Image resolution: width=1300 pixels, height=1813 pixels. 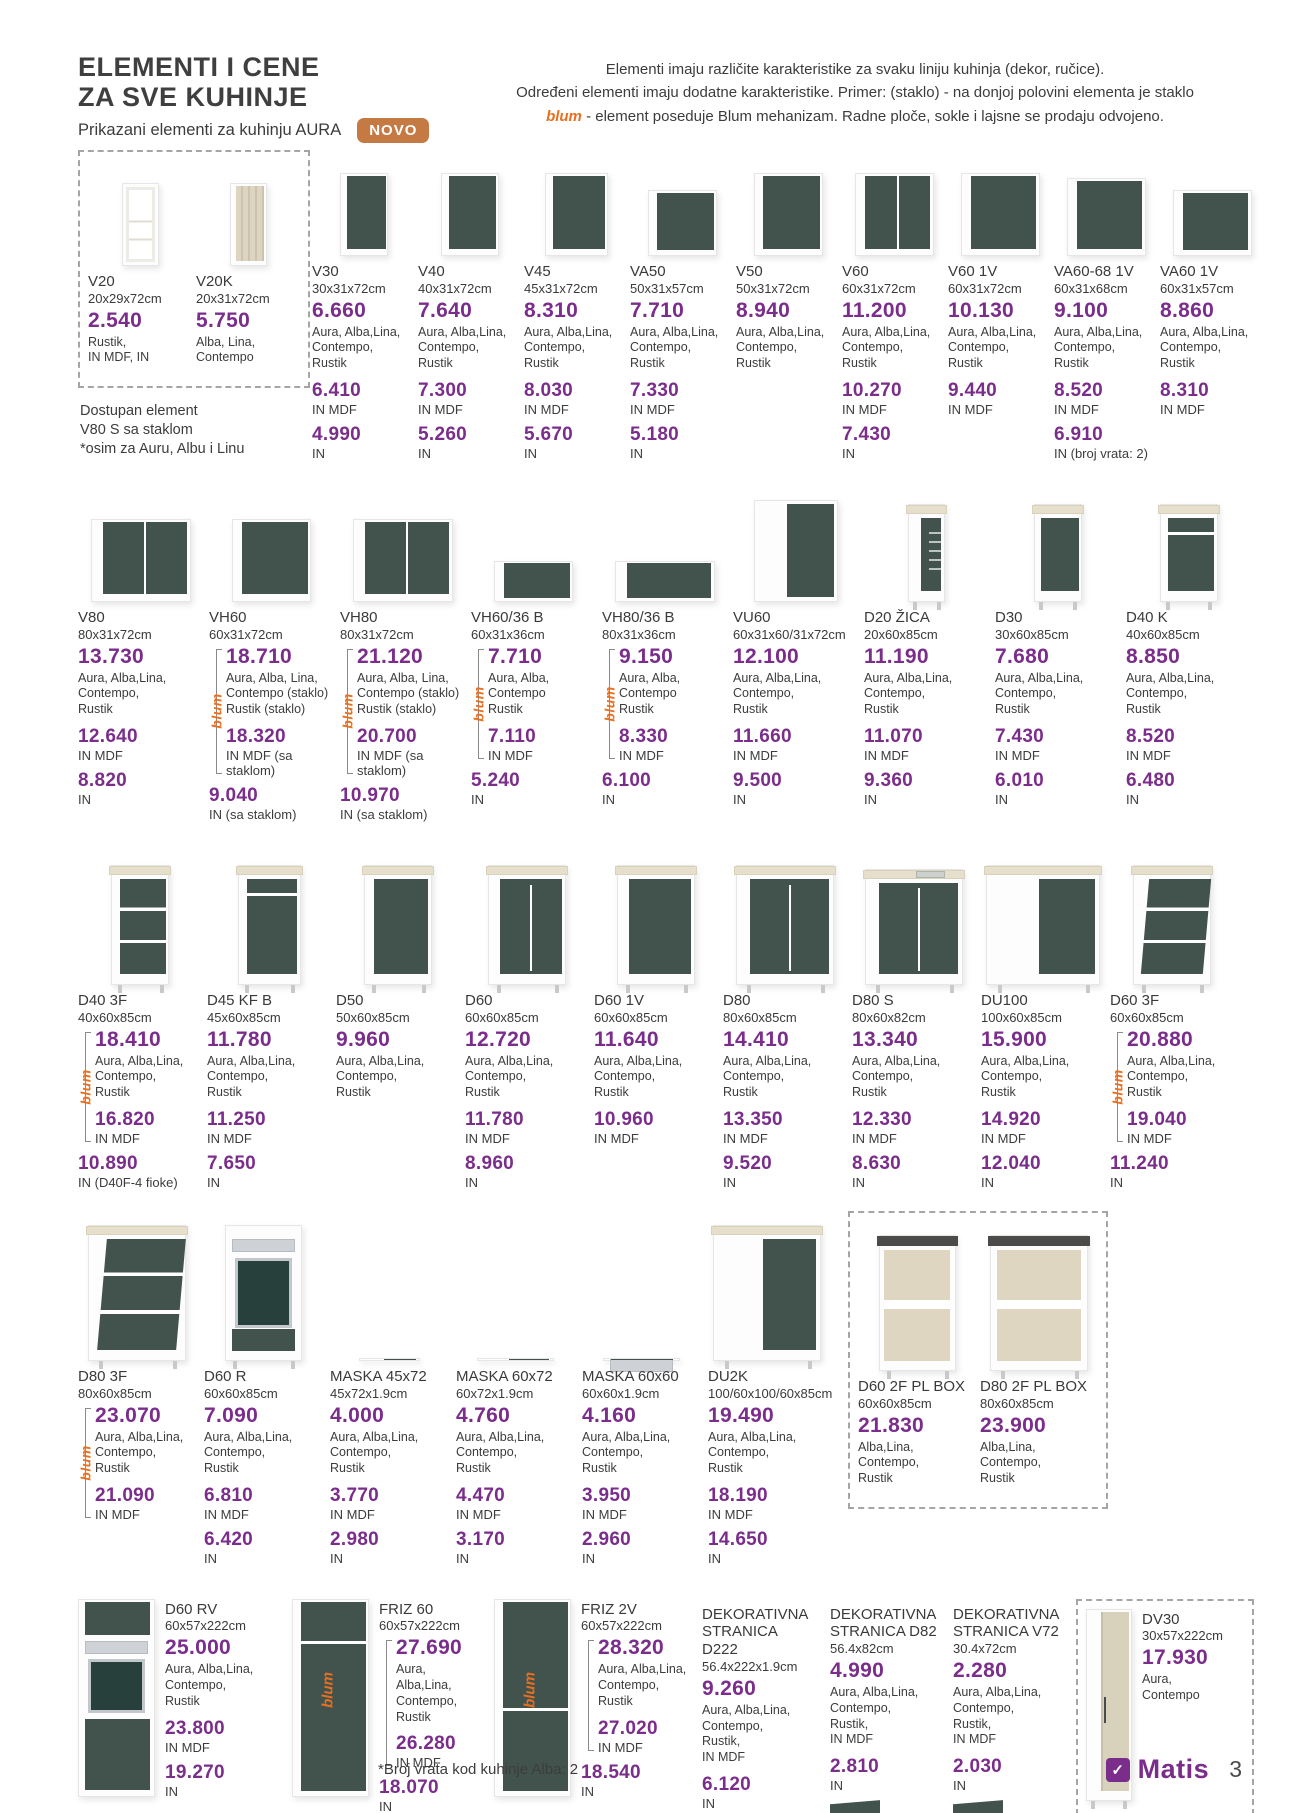 I want to click on product-name: D50, so click(x=350, y=1000).